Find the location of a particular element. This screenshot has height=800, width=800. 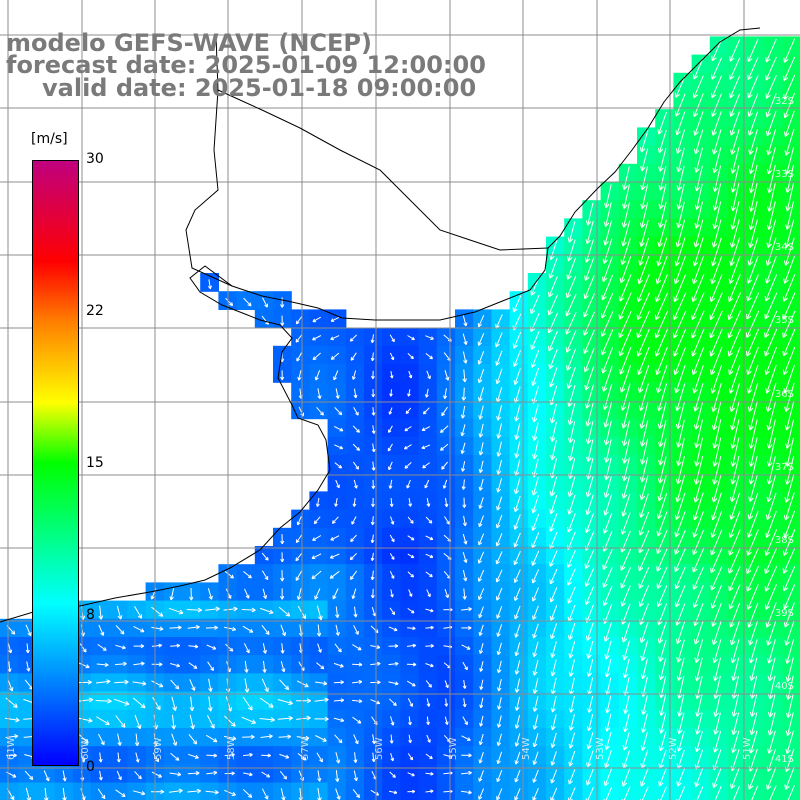

lon-label: 57W is located at coordinates (305, 748).